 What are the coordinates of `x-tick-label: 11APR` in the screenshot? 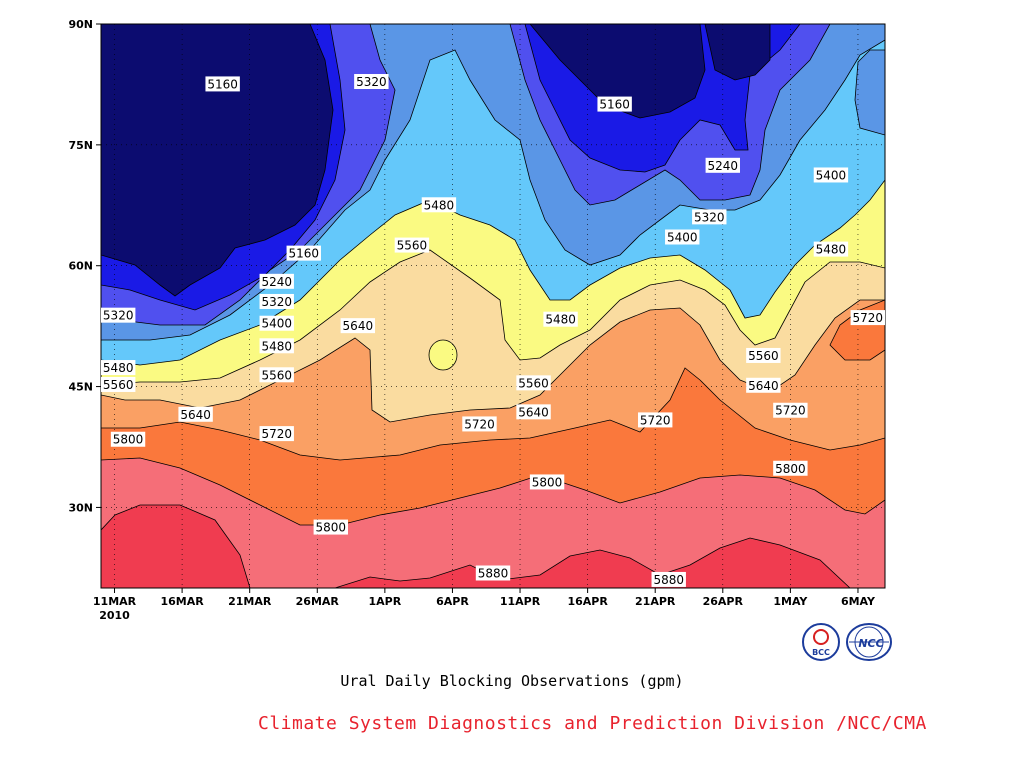 It's located at (520, 601).